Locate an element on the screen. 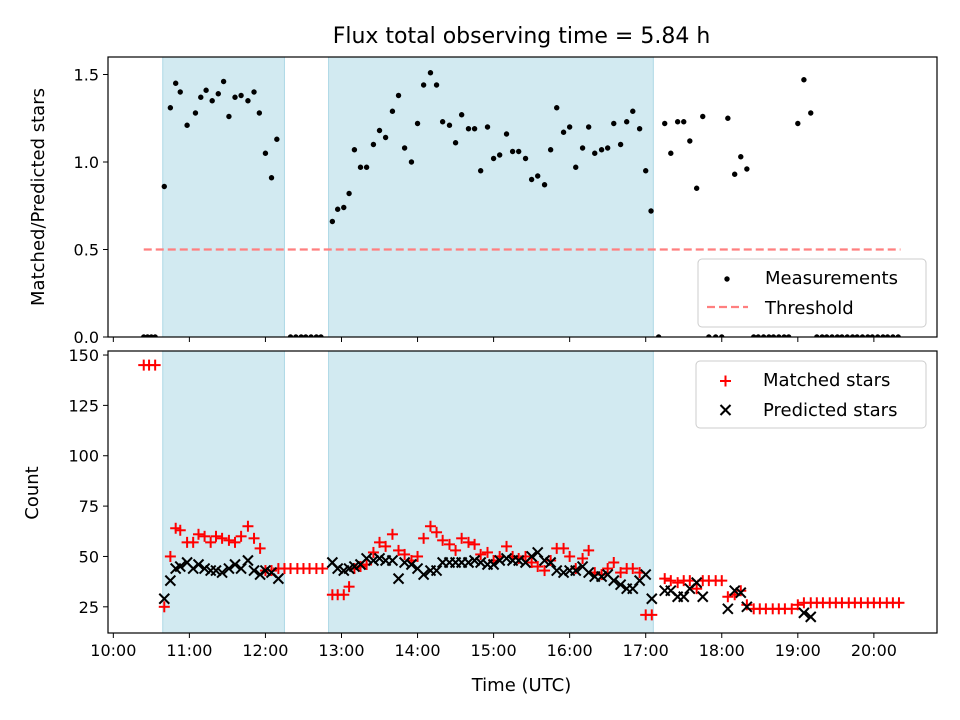  x-tick-label: 14:00 is located at coordinates (417, 650).